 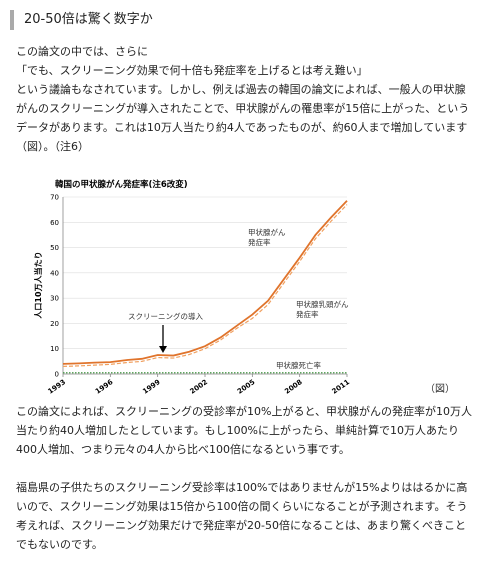 What do you see at coordinates (54, 349) in the screenshot?
I see `y-tick-label: 10` at bounding box center [54, 349].